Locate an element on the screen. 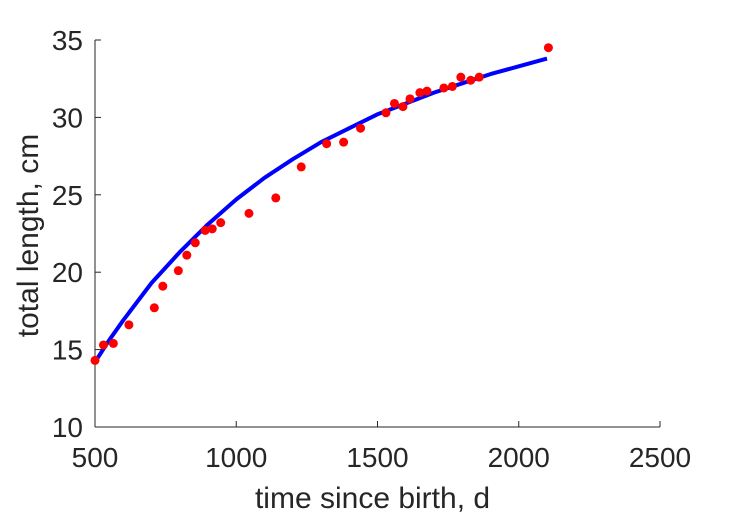 The height and width of the screenshot is (521, 729). y-tick-label: 35 is located at coordinates (67, 40).